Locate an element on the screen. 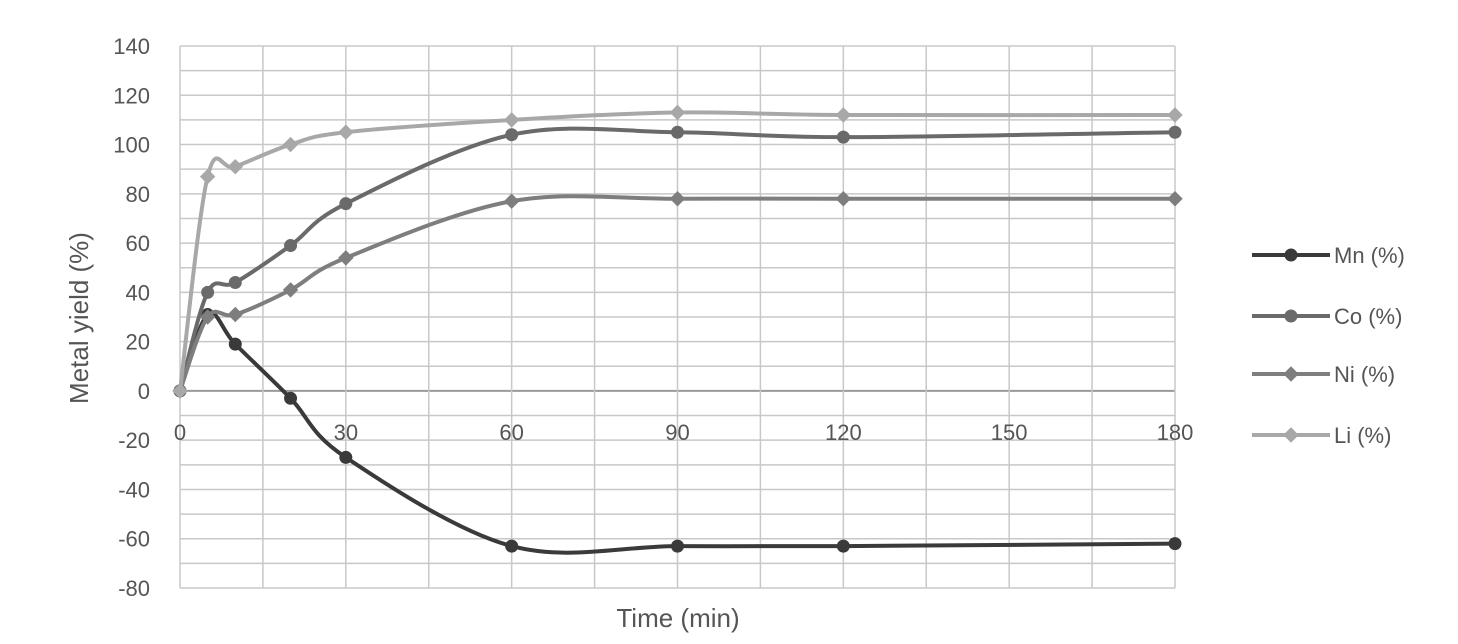 This screenshot has width=1458, height=644. y-axis-title: Metal yield (%) is located at coordinates (79, 318).